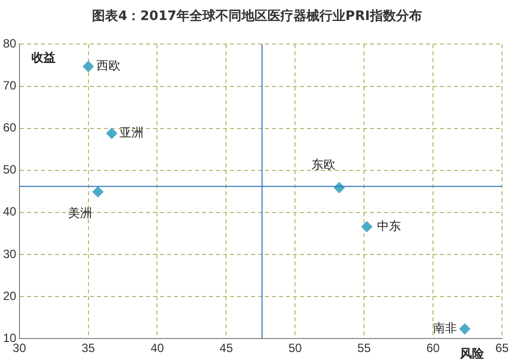 This screenshot has height=359, width=514. What do you see at coordinates (157, 348) in the screenshot?
I see `x-tick-label: 40` at bounding box center [157, 348].